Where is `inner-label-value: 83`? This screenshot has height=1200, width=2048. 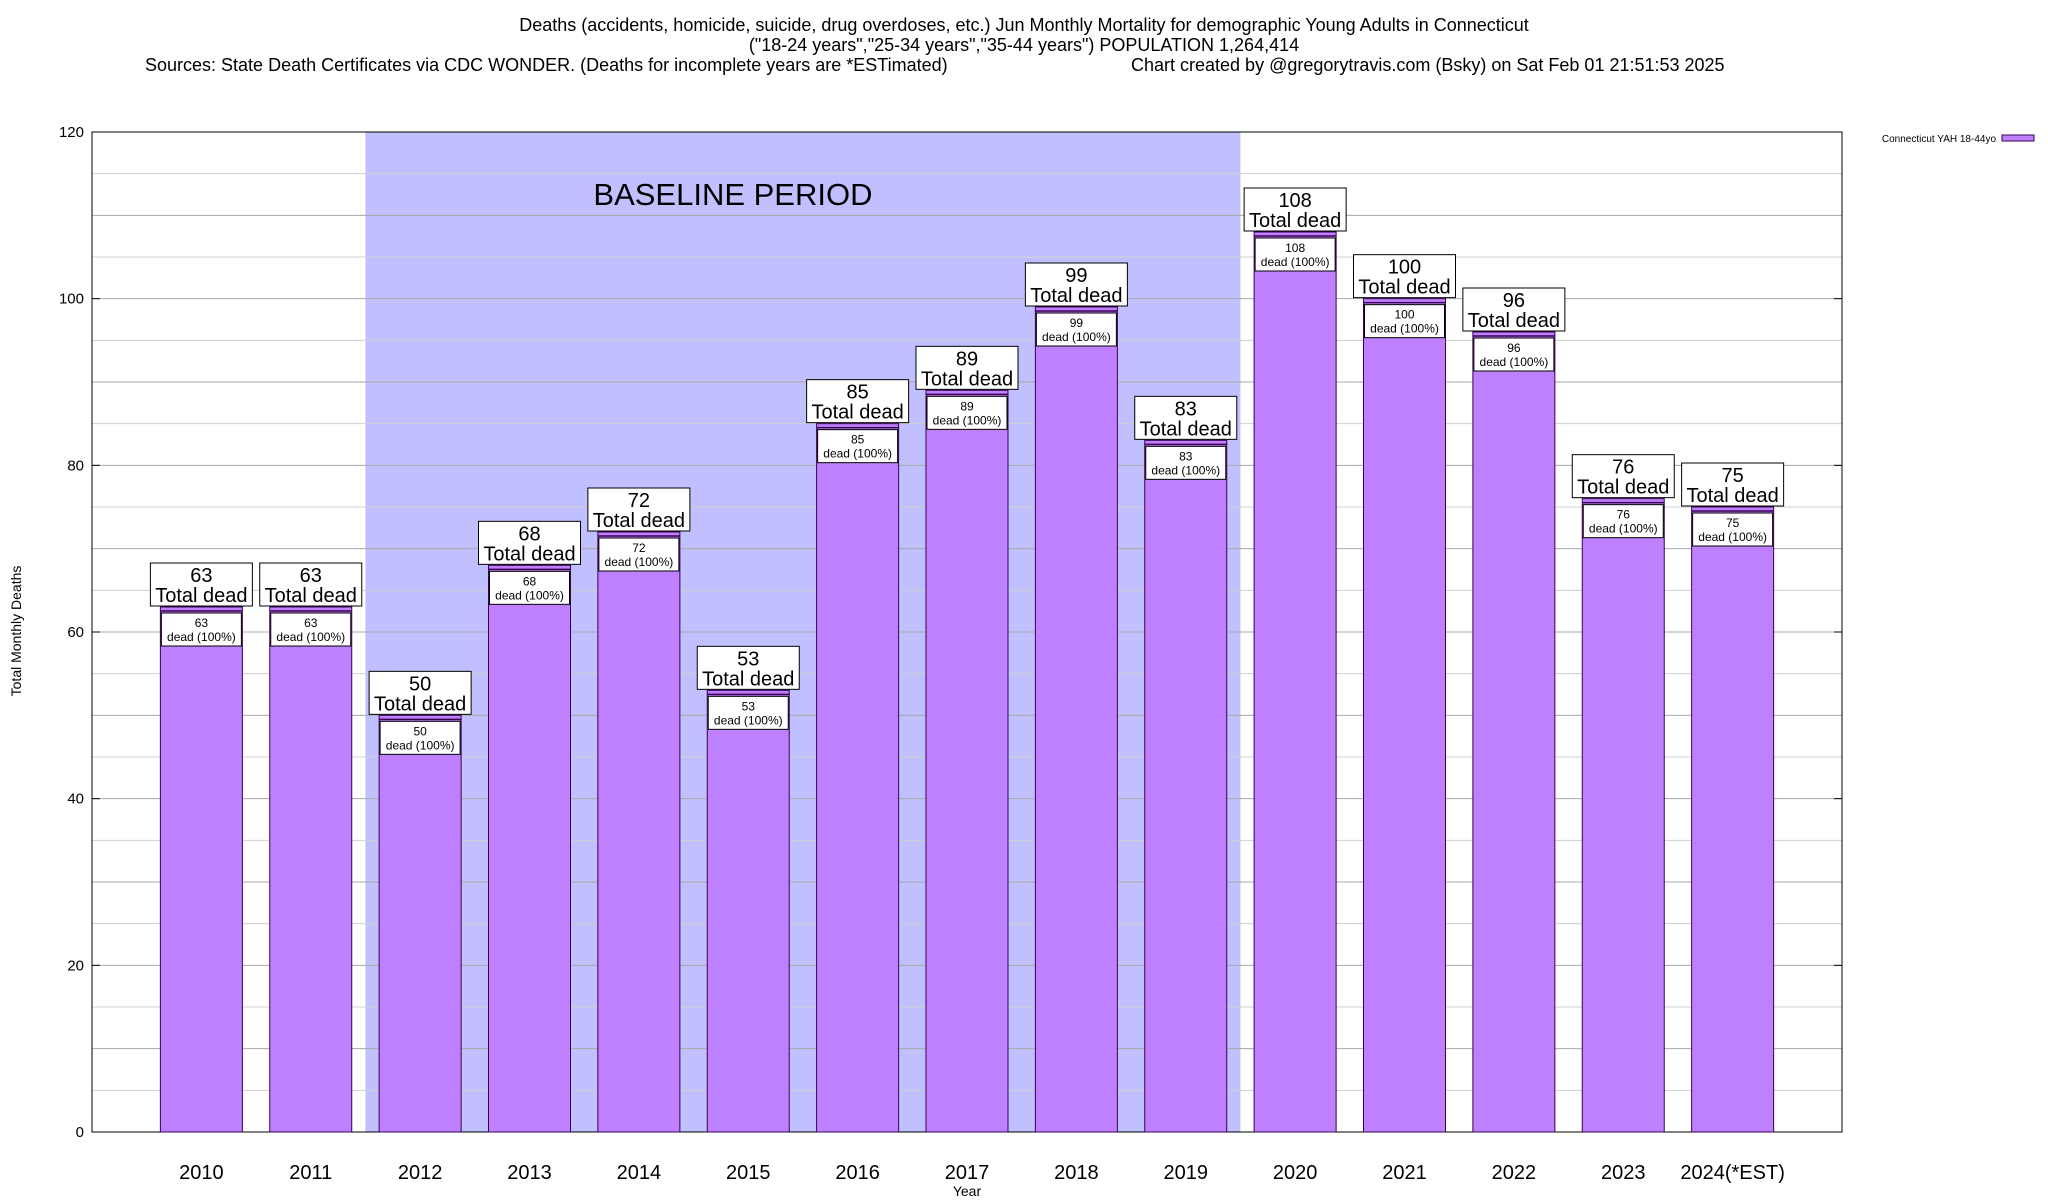 inner-label-value: 83 is located at coordinates (1186, 456).